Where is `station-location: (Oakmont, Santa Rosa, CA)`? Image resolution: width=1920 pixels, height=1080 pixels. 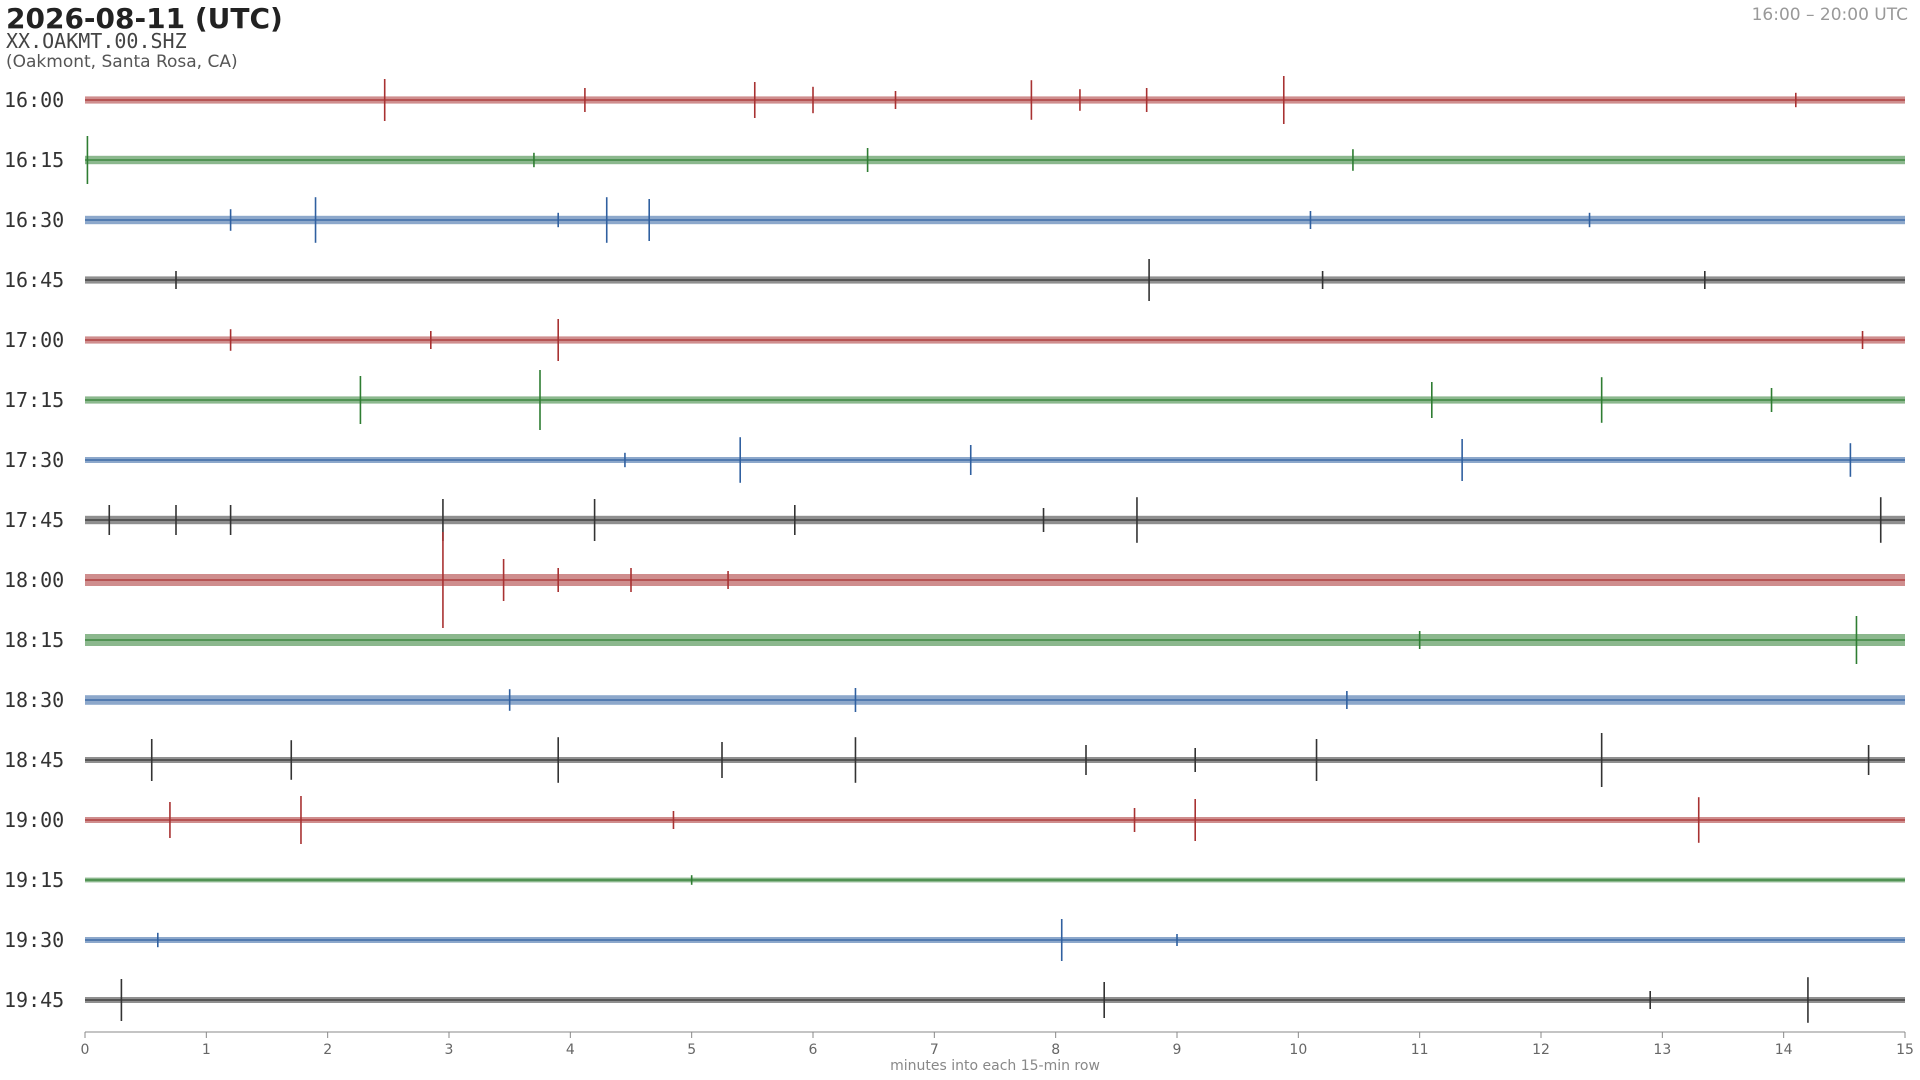
station-location: (Oakmont, Santa Rosa, CA) is located at coordinates (122, 62).